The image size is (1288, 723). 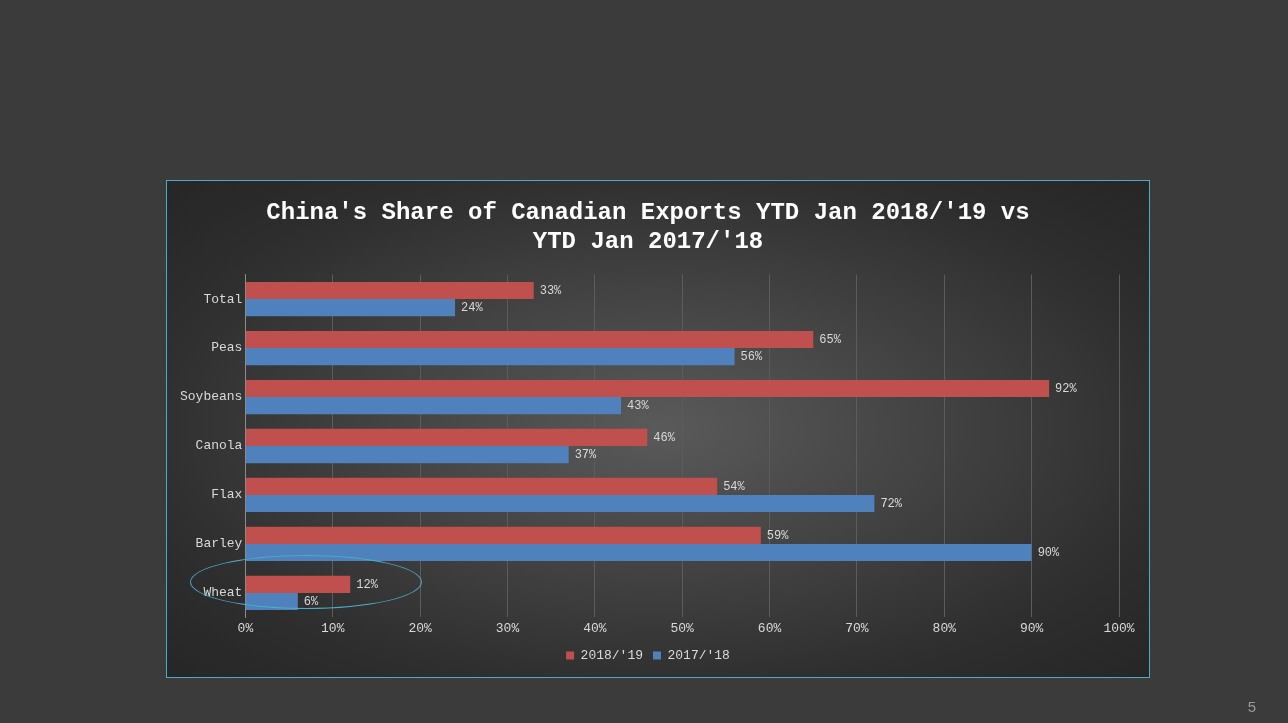 I want to click on data-label: 24%, so click(x=472, y=307).